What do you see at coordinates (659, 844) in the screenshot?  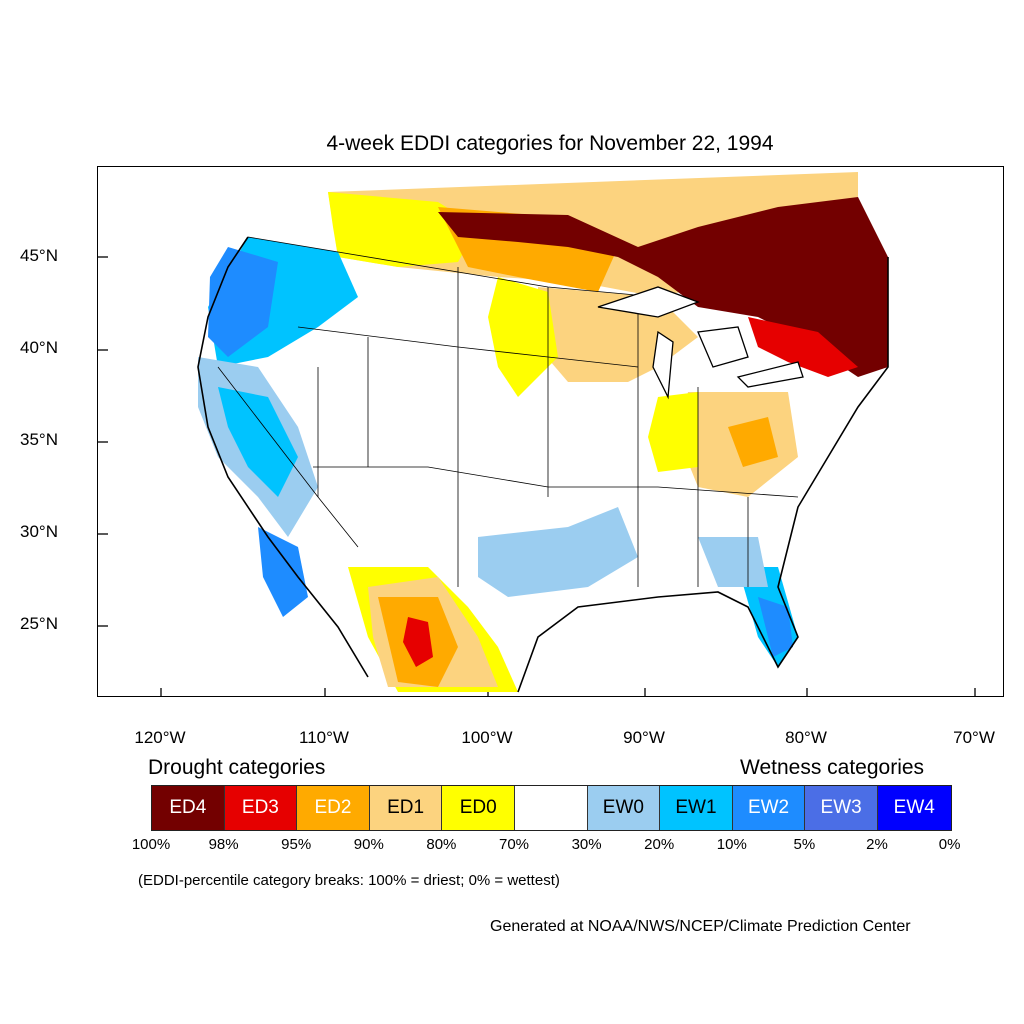 I see `percent-break-label: 20%` at bounding box center [659, 844].